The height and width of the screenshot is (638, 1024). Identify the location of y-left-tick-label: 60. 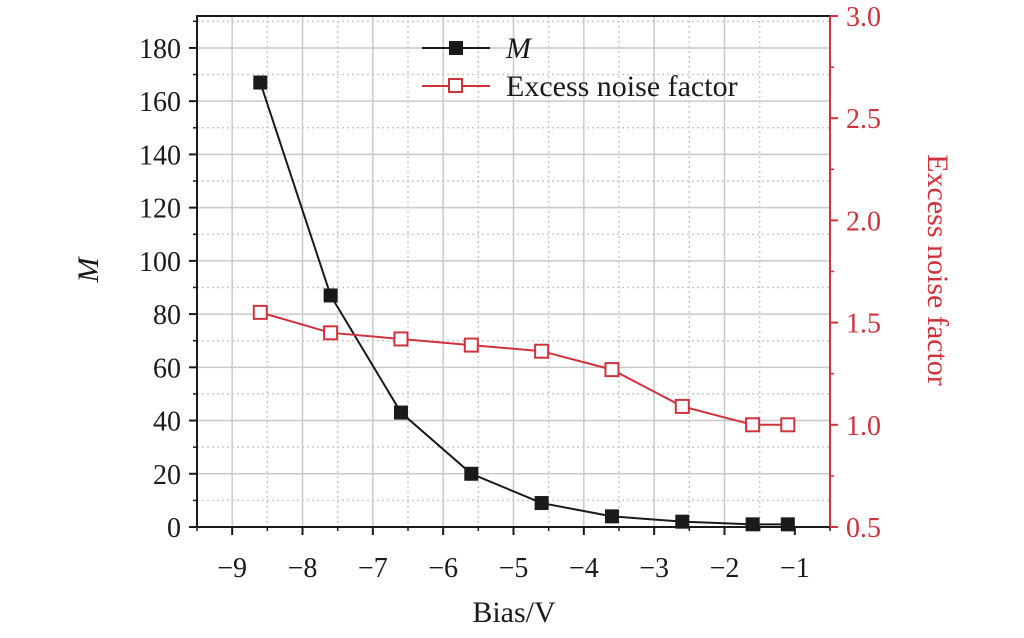
(167, 368).